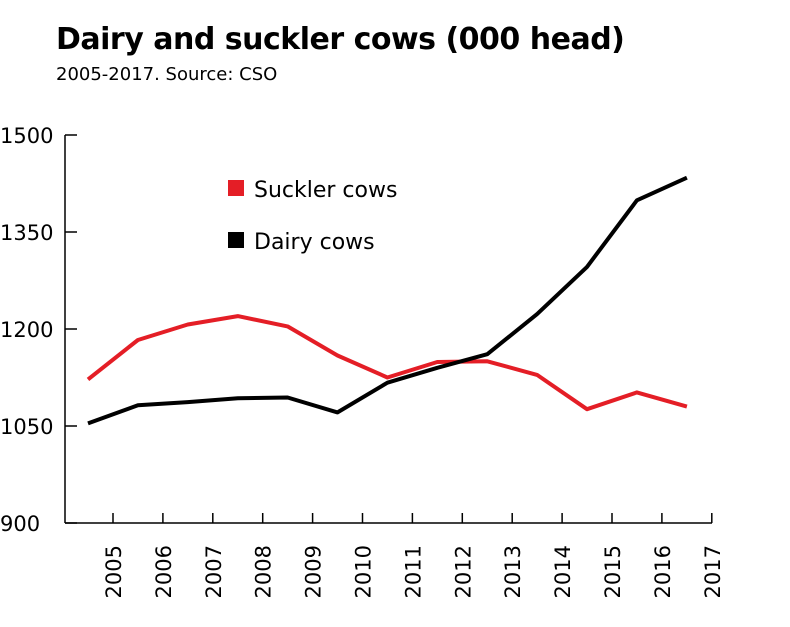  What do you see at coordinates (312, 216) in the screenshot?
I see `legend: Suckler cows Dairy cows` at bounding box center [312, 216].